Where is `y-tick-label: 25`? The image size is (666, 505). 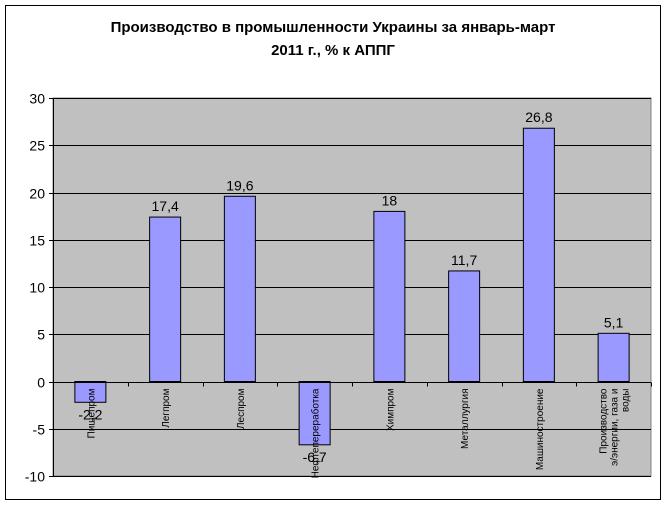 y-tick-label: 25 is located at coordinates (37, 146).